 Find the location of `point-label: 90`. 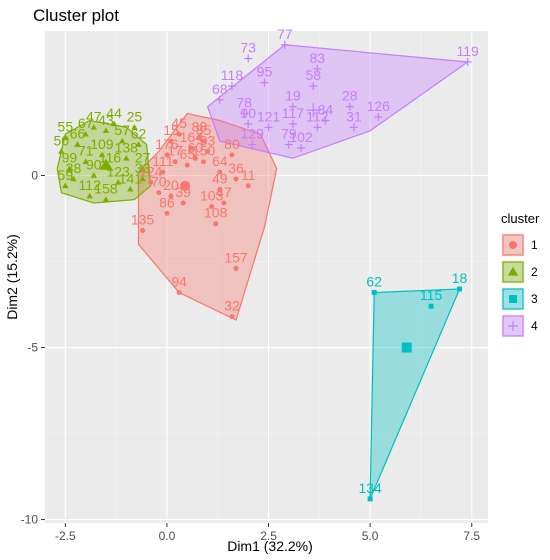

point-label: 90 is located at coordinates (248, 113).